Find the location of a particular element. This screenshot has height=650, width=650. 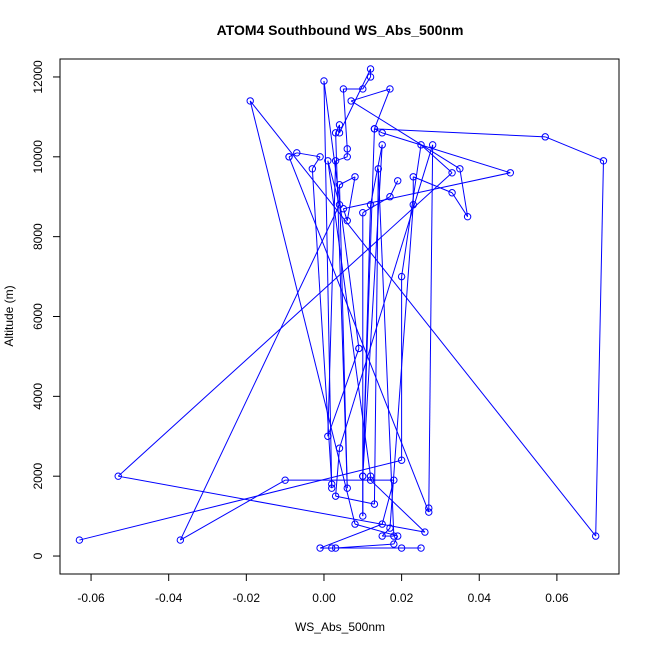

y-tick-label: 2000 is located at coordinates (38, 476).